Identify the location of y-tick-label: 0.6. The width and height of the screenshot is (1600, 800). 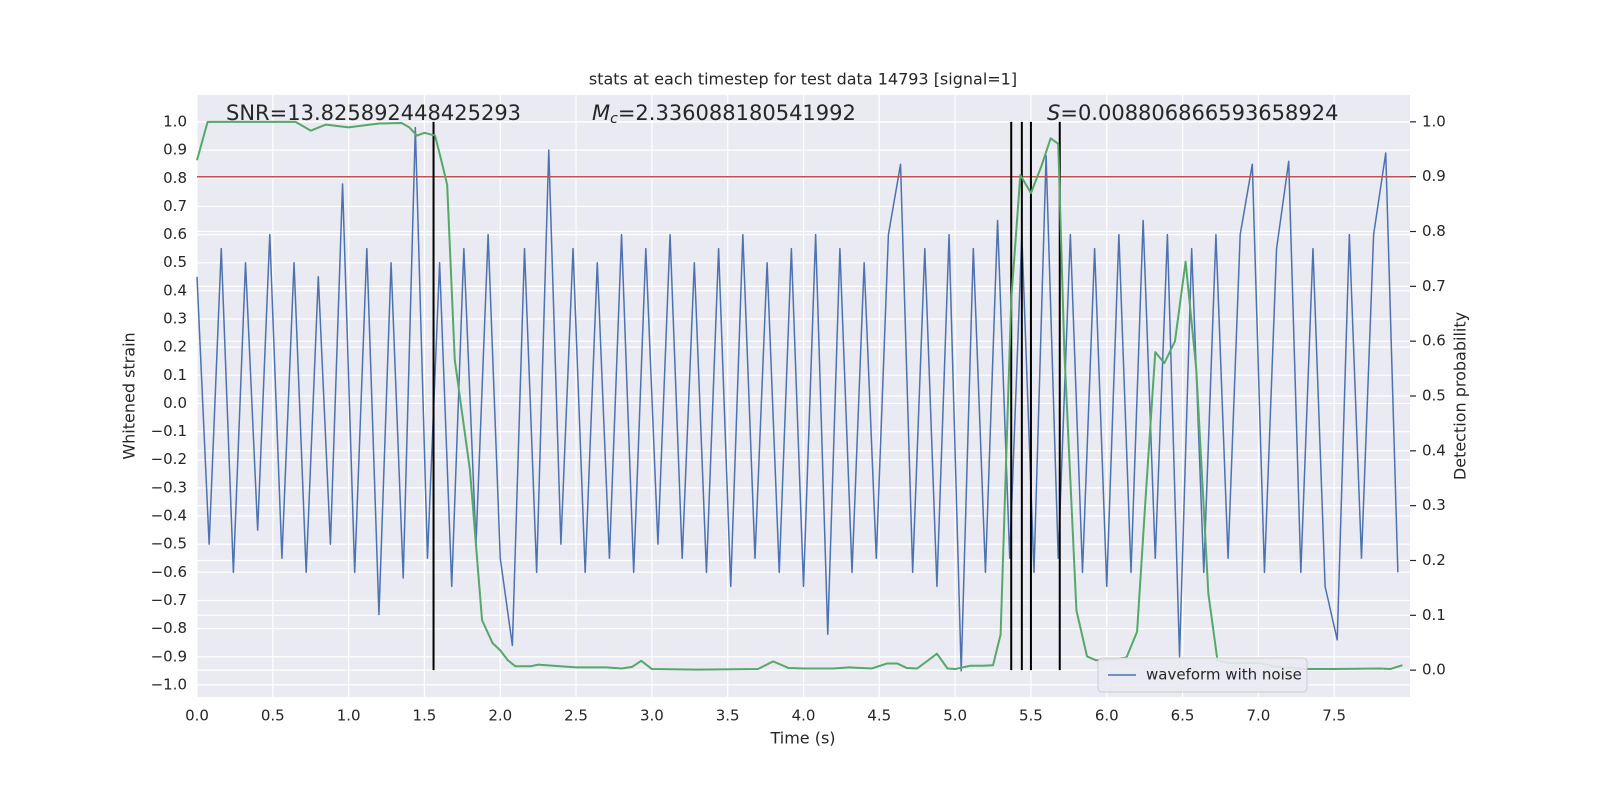
(175, 234).